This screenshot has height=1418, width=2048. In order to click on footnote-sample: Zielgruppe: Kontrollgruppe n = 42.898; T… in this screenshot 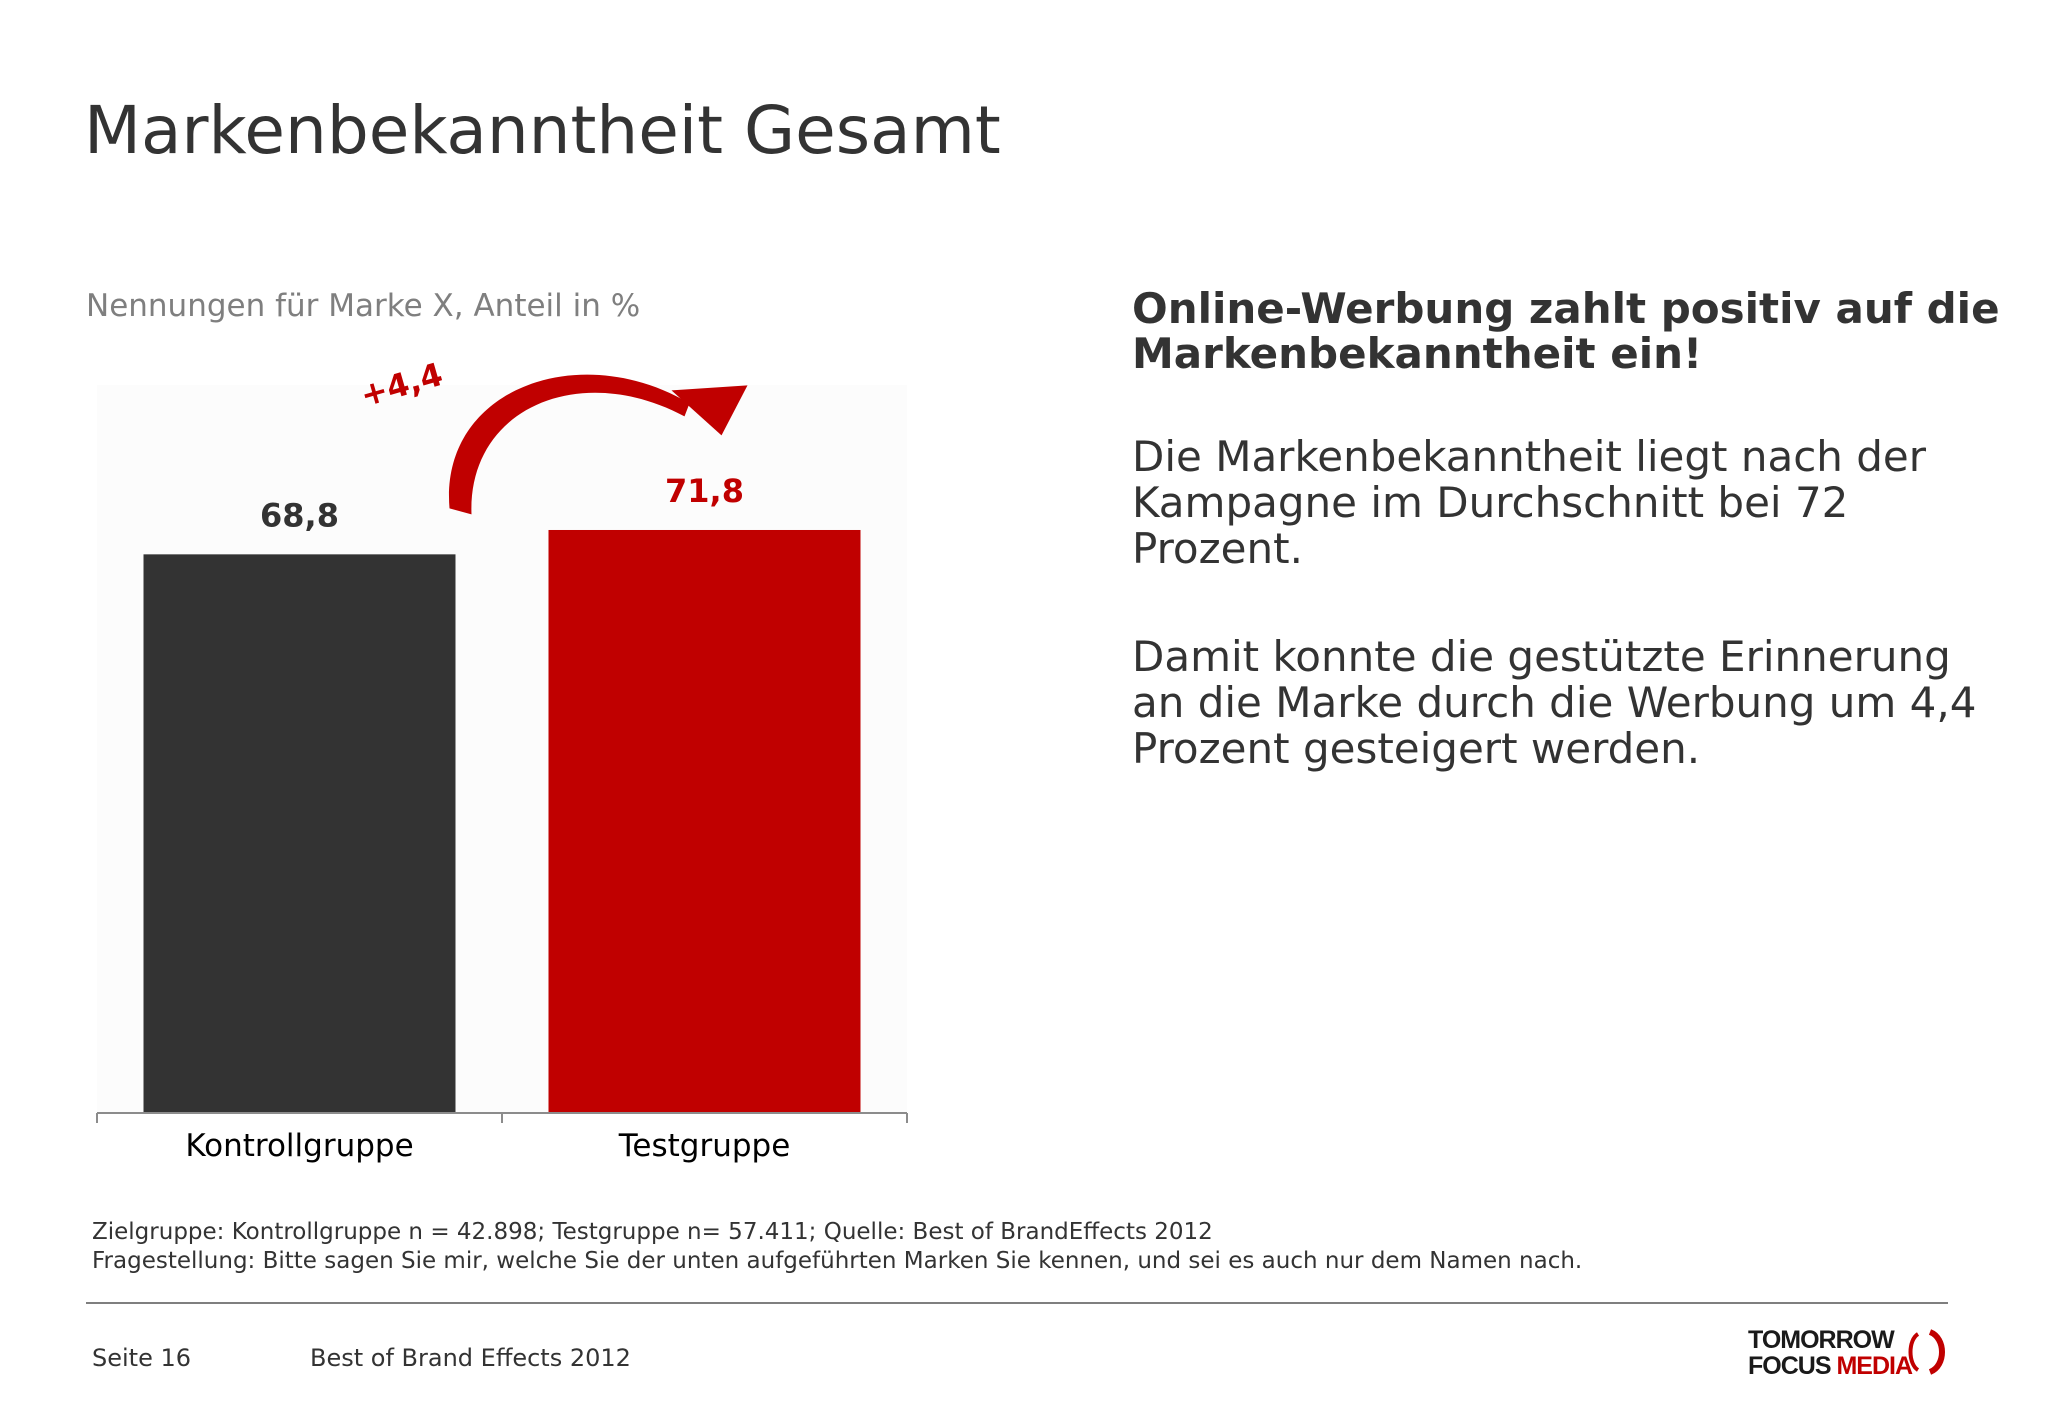, I will do `click(652, 1232)`.